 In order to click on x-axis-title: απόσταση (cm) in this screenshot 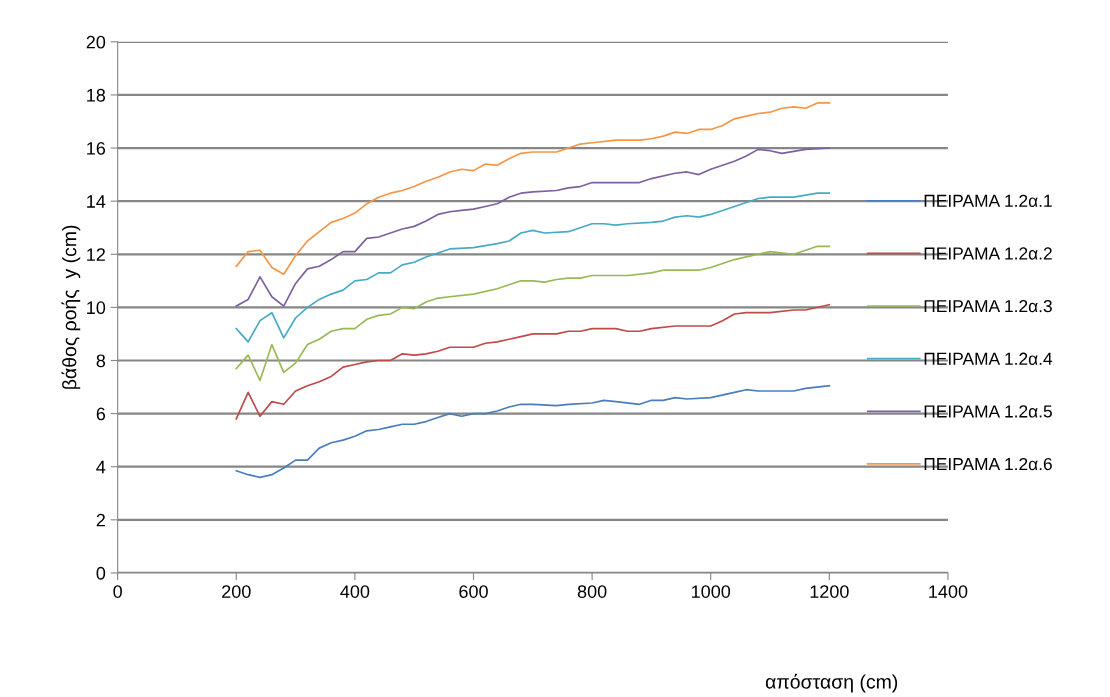, I will do `click(831, 683)`.